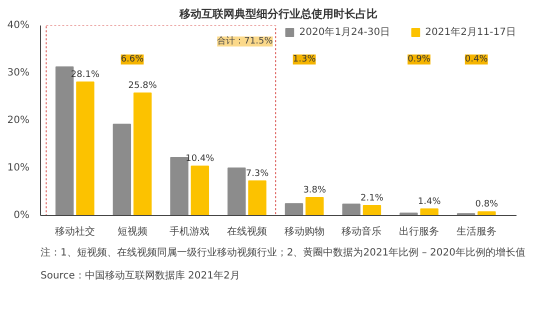  What do you see at coordinates (283, 252) in the screenshot?
I see `text: 注：1、短视频、在线视频同属一级行业移动视频行业；2、黄圈中数据为2021年比例 – 2020年比例的增长值` at bounding box center [283, 252].